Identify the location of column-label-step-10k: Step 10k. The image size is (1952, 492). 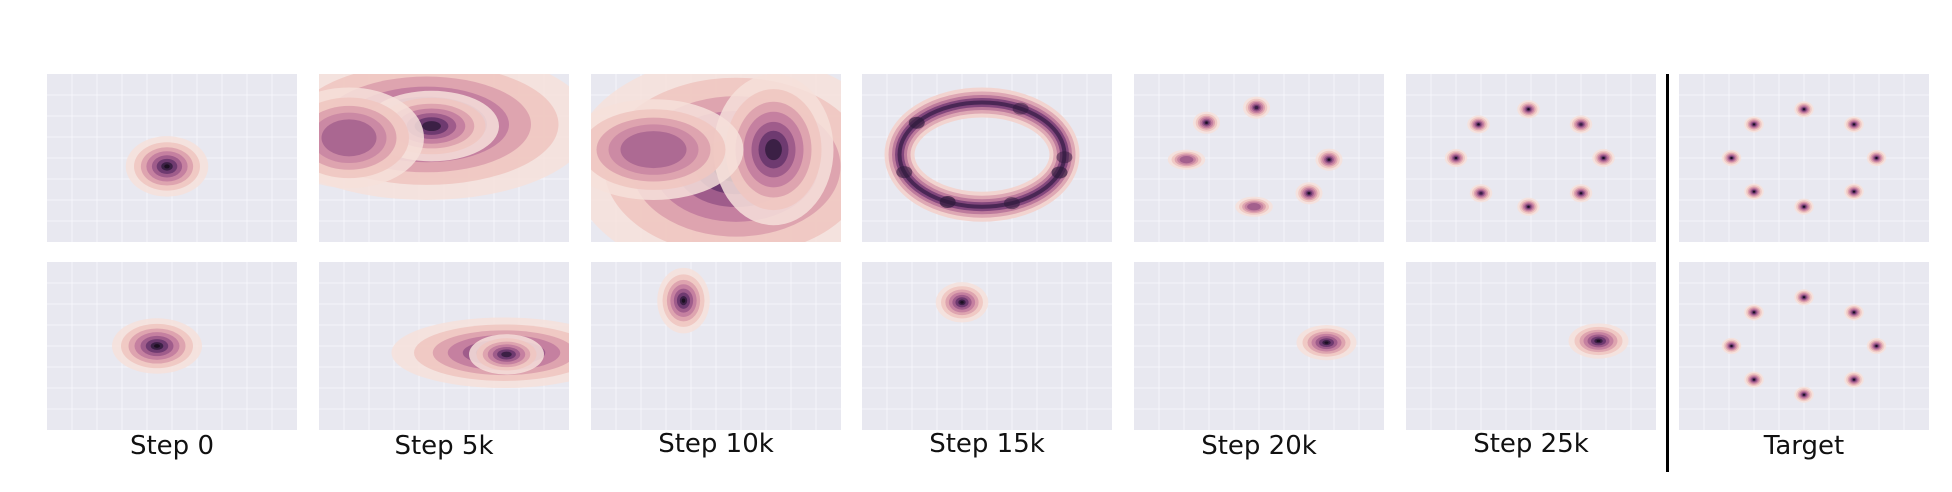
(716, 444).